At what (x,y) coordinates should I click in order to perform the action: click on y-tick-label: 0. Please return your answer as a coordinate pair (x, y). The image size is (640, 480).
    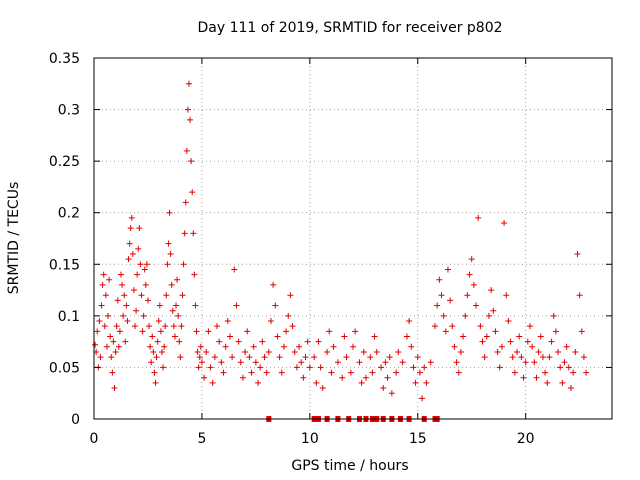
    Looking at the image, I should click on (75, 420).